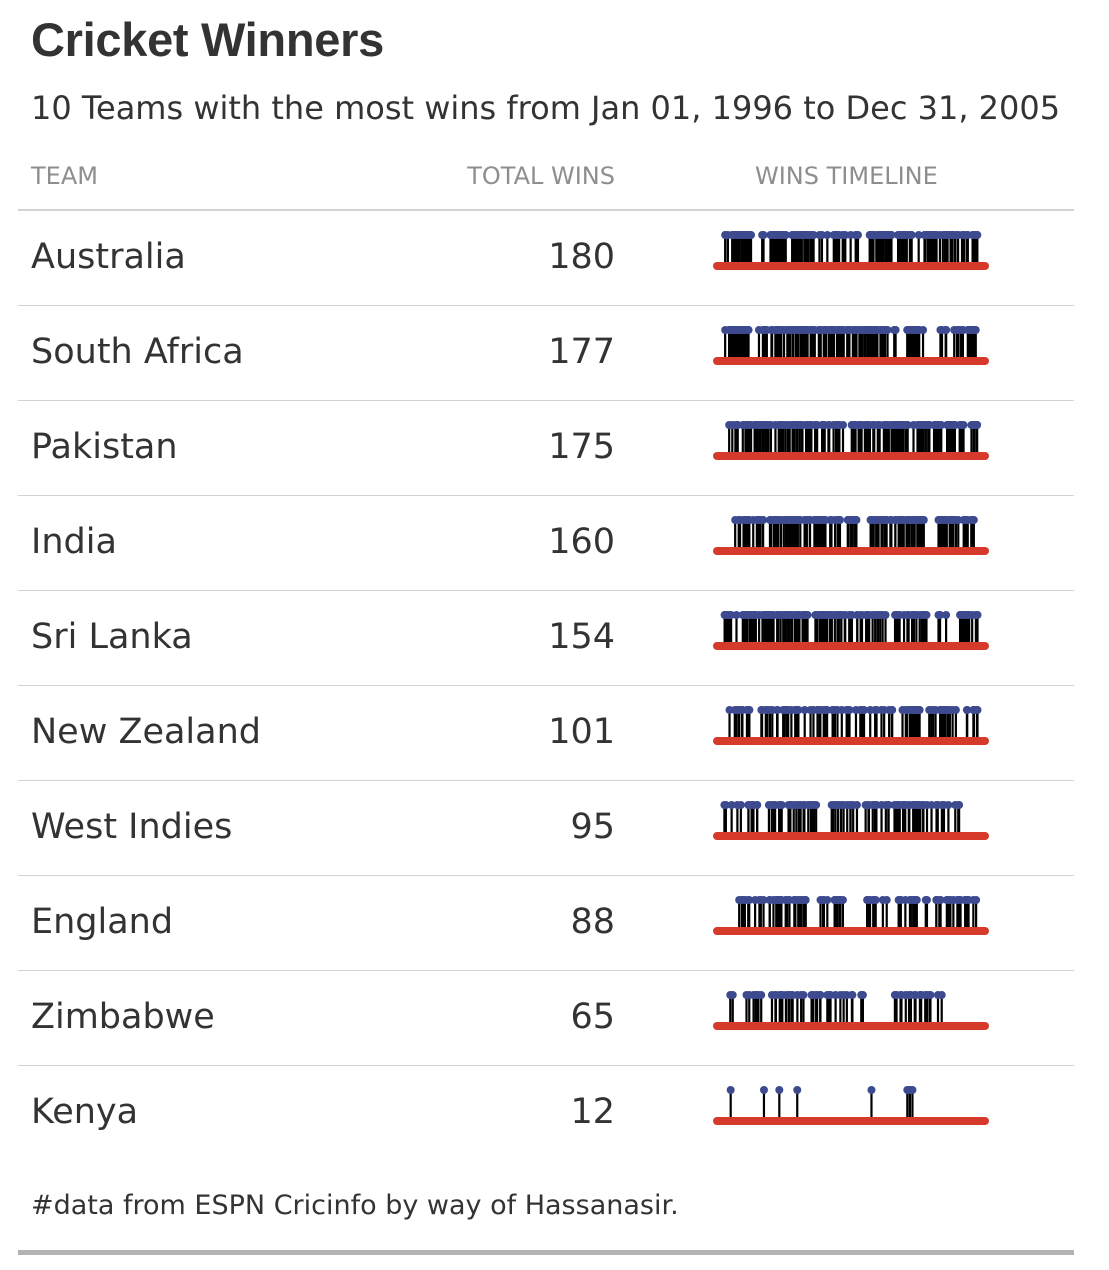 Image resolution: width=1109 pixels, height=1270 pixels. Describe the element at coordinates (846, 176) in the screenshot. I see `column-header-wins-timeline: WINS TIMELINE` at that location.